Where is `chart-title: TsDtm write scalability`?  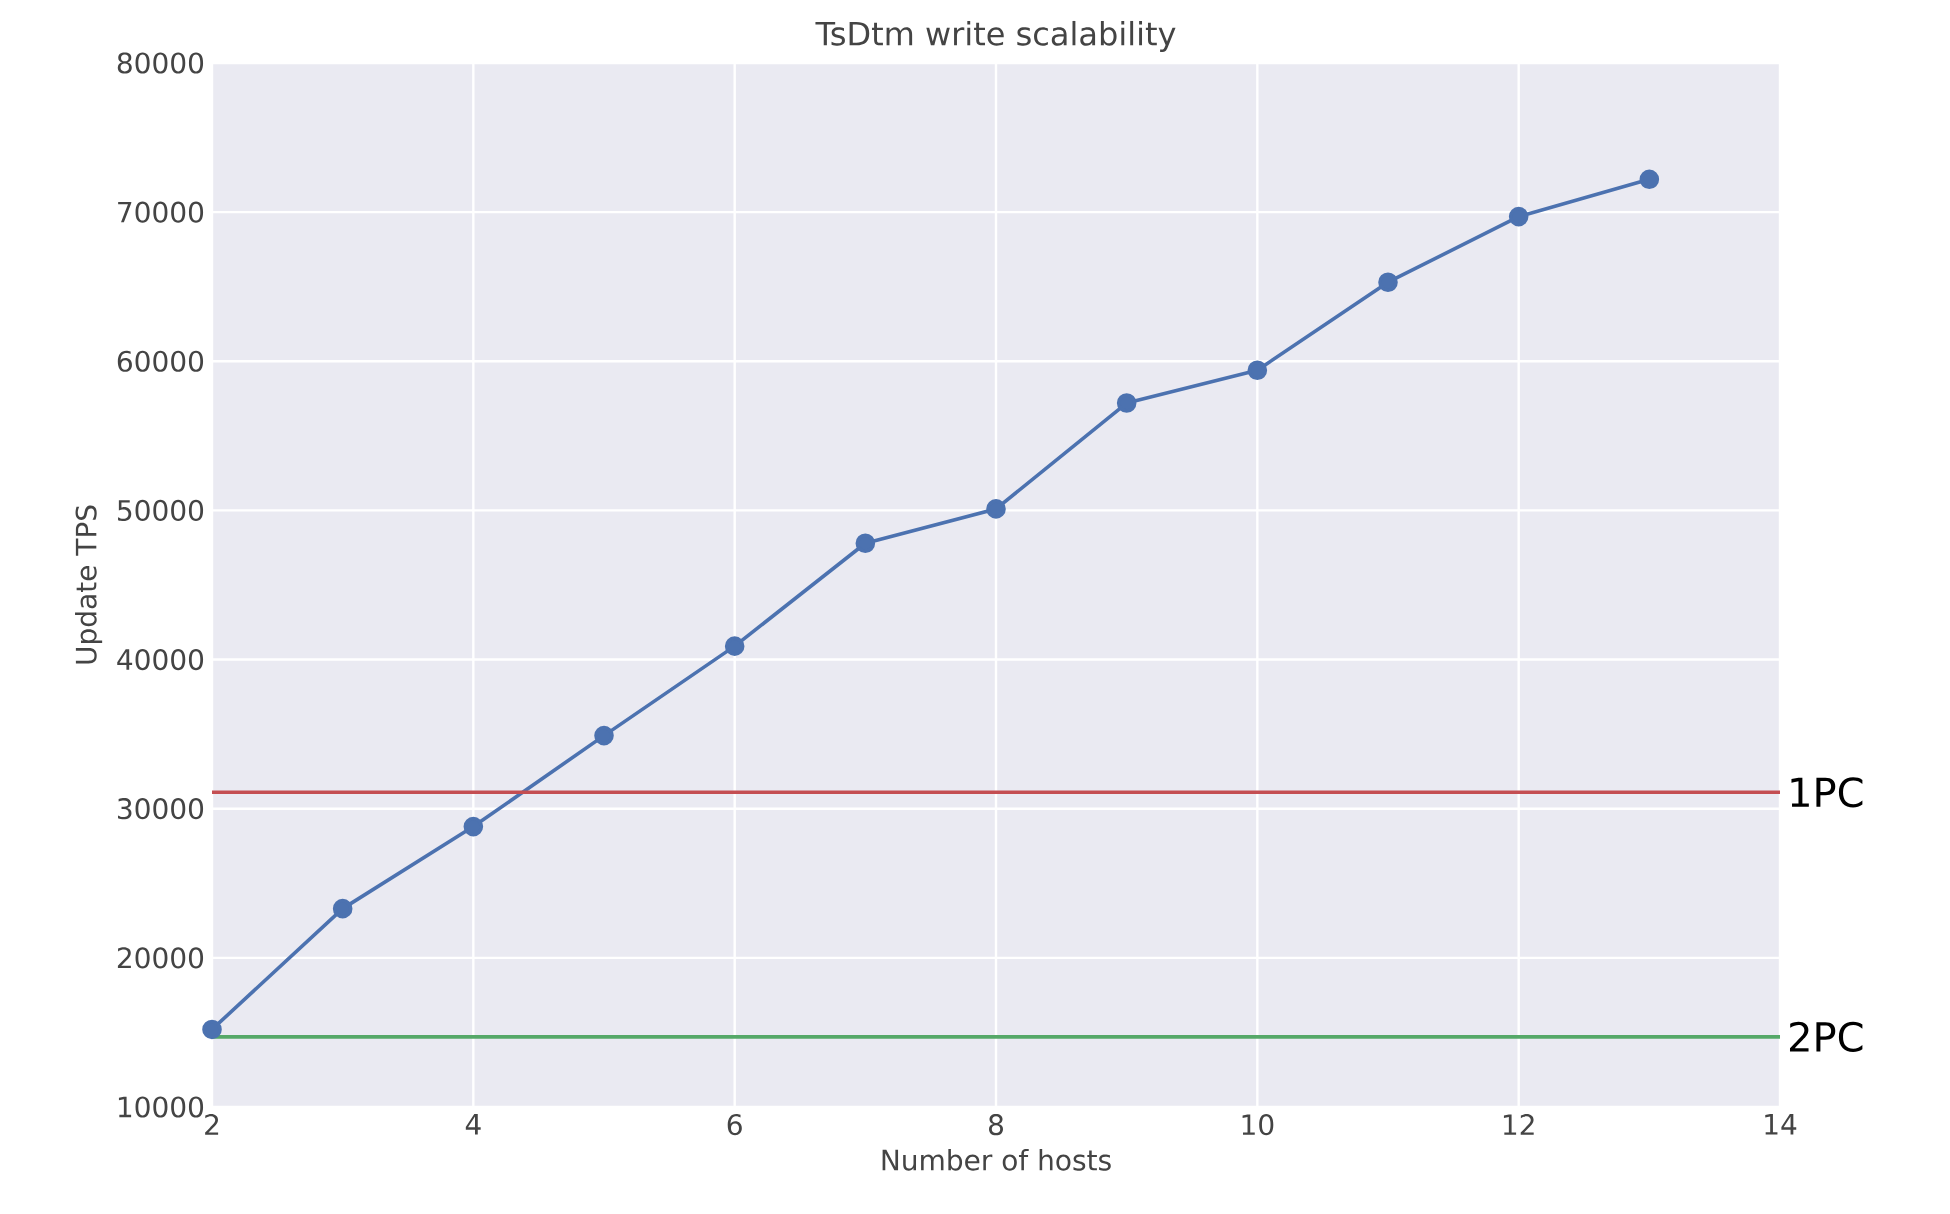 chart-title: TsDtm write scalability is located at coordinates (995, 36).